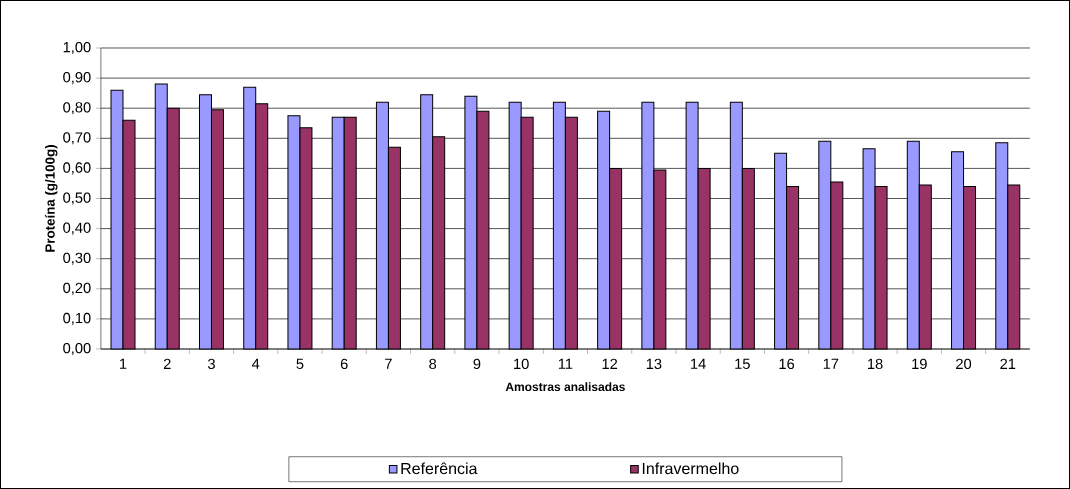 This screenshot has height=489, width=1070. I want to click on x-tick-label: 14, so click(698, 363).